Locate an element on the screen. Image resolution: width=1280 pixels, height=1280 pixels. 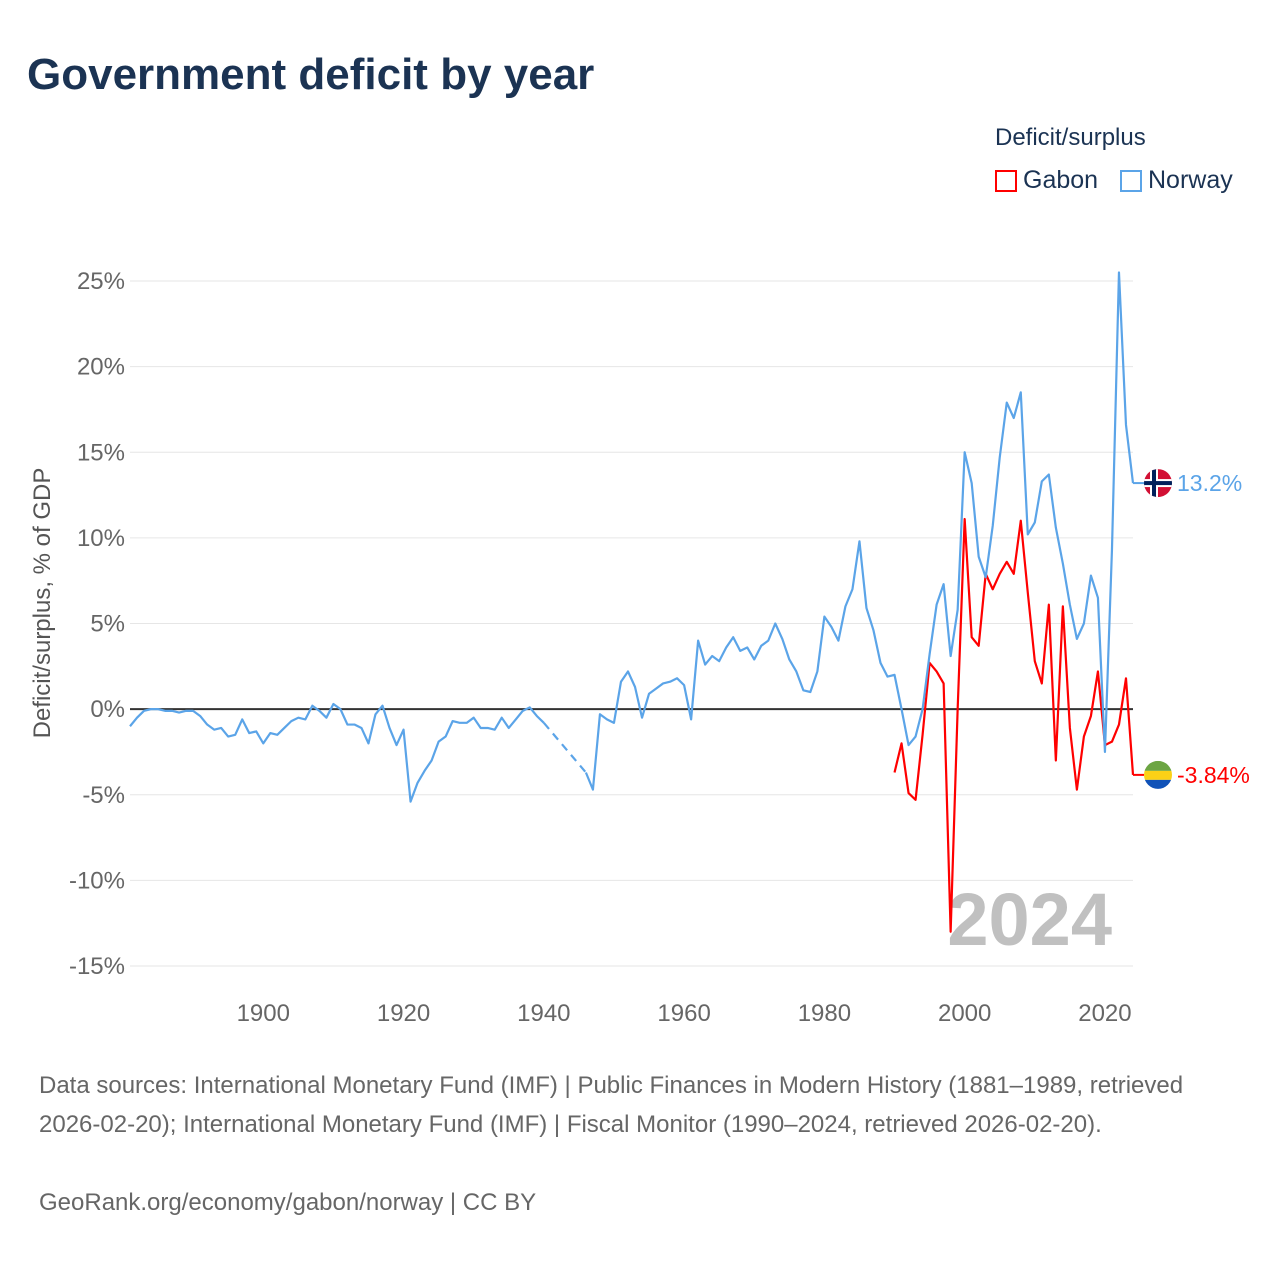
series-line-gabon is located at coordinates (1014, 725).